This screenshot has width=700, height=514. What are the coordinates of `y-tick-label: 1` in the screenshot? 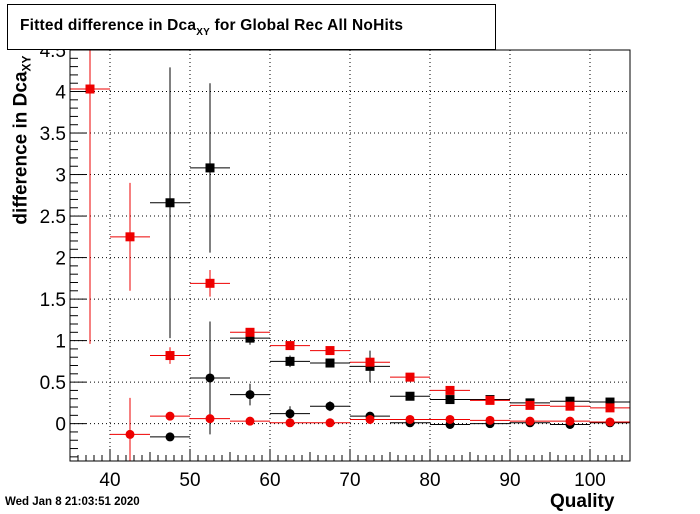 It's located at (60, 342).